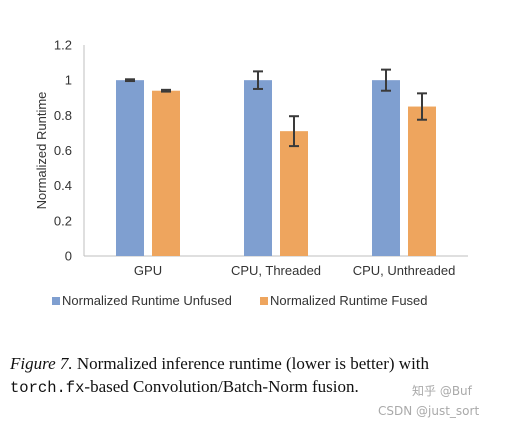 The height and width of the screenshot is (429, 507). What do you see at coordinates (429, 411) in the screenshot?
I see `watermark-csdn: CSDN @just_sort` at bounding box center [429, 411].